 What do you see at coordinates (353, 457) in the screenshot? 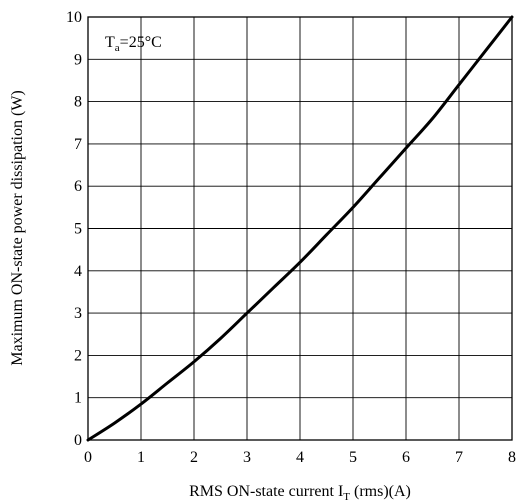
I see `x-tick-label: 5` at bounding box center [353, 457].